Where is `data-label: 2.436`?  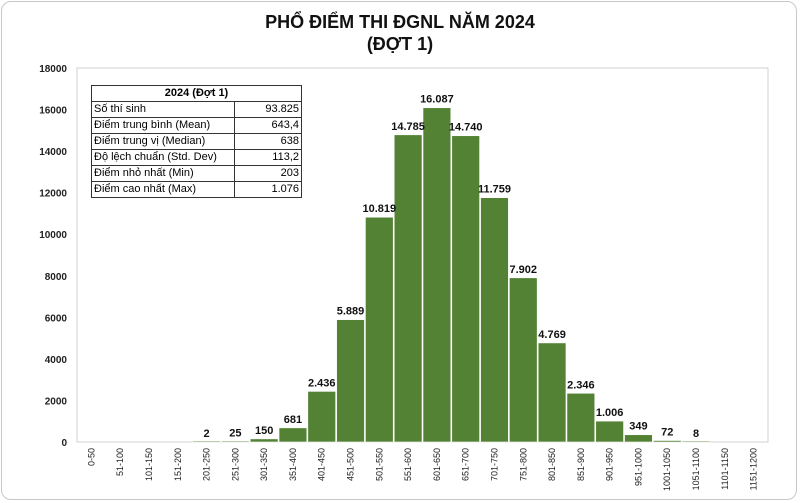
data-label: 2.436 is located at coordinates (322, 383).